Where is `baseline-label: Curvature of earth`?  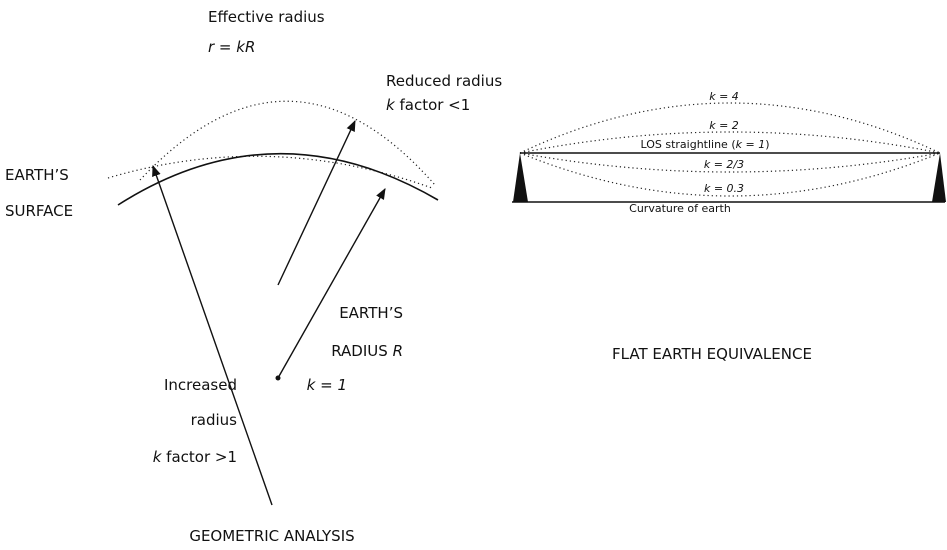
baseline-label: Curvature of earth is located at coordinates (680, 208).